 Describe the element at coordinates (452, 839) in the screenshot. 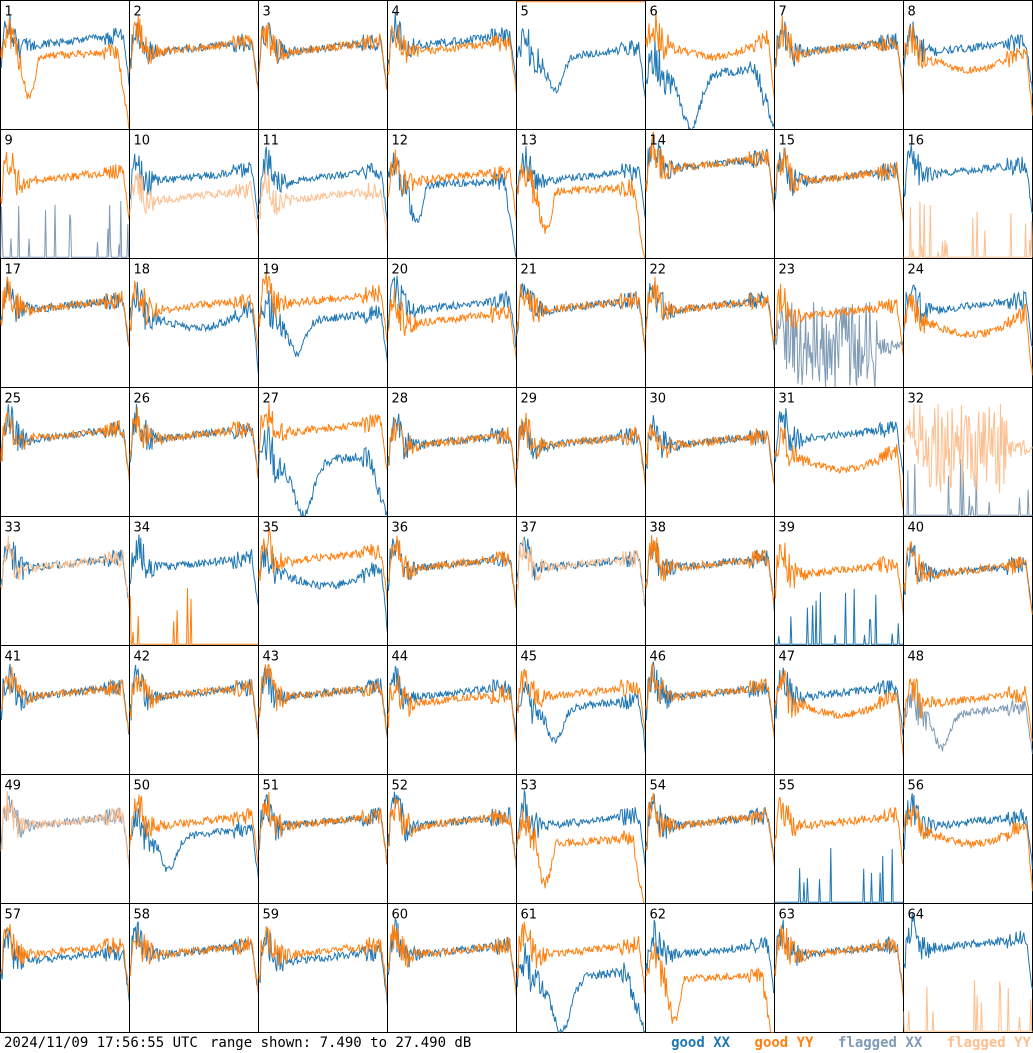

I see `panel-52: 52` at that location.